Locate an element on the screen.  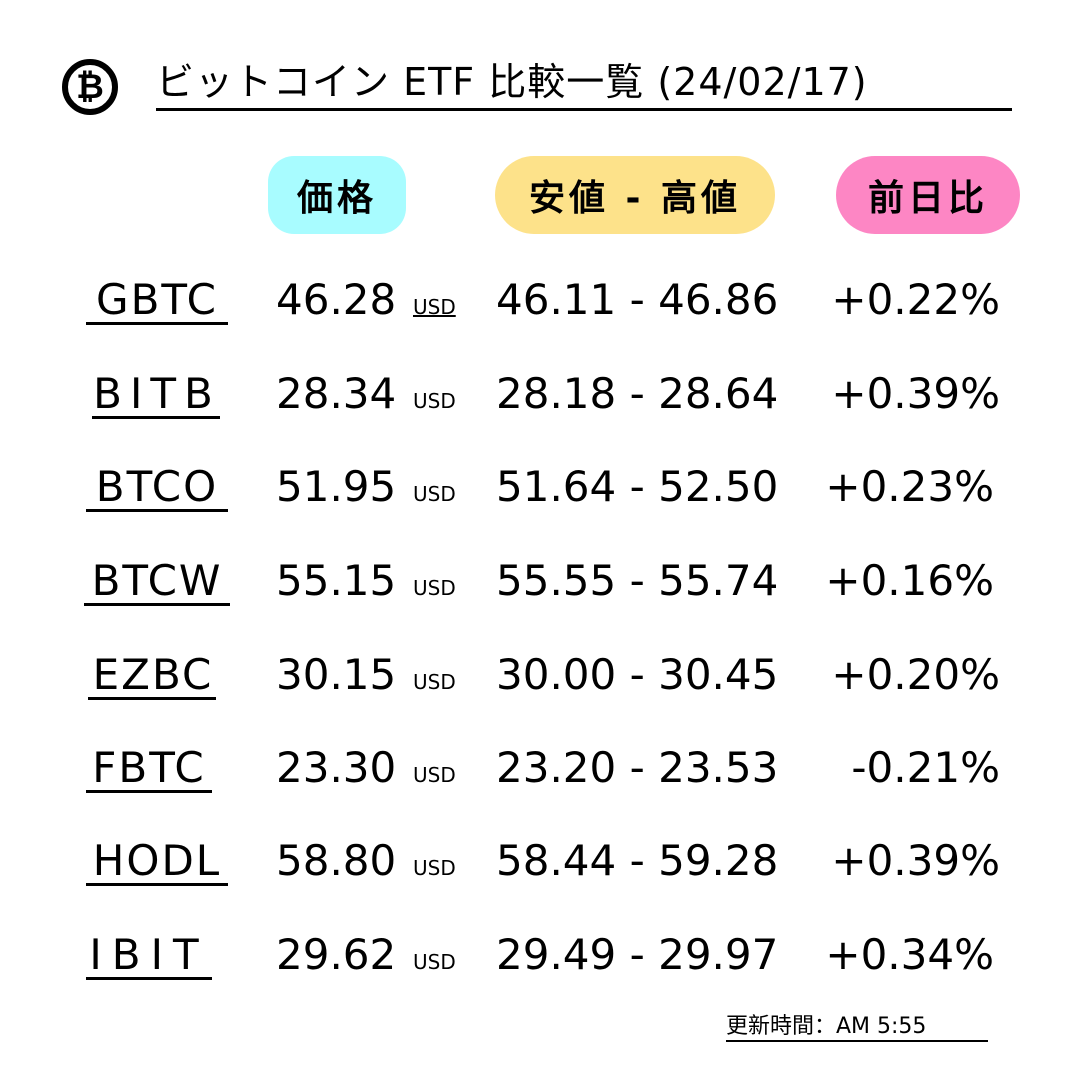
table-row: BTCO 51.95 USD 51.64 - 52.50 +0.23% is located at coordinates (540, 489).